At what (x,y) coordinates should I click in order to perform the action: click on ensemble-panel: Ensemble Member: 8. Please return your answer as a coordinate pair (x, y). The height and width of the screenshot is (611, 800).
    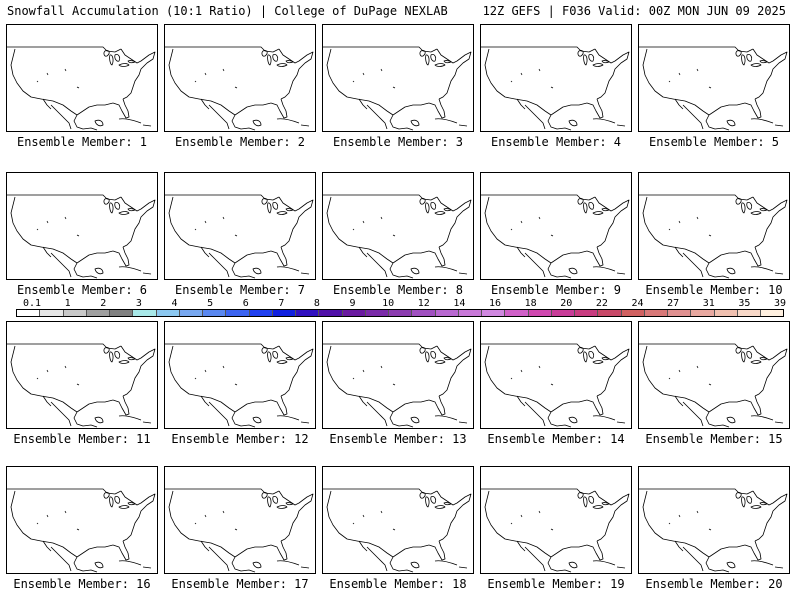
    Looking at the image, I should click on (398, 234).